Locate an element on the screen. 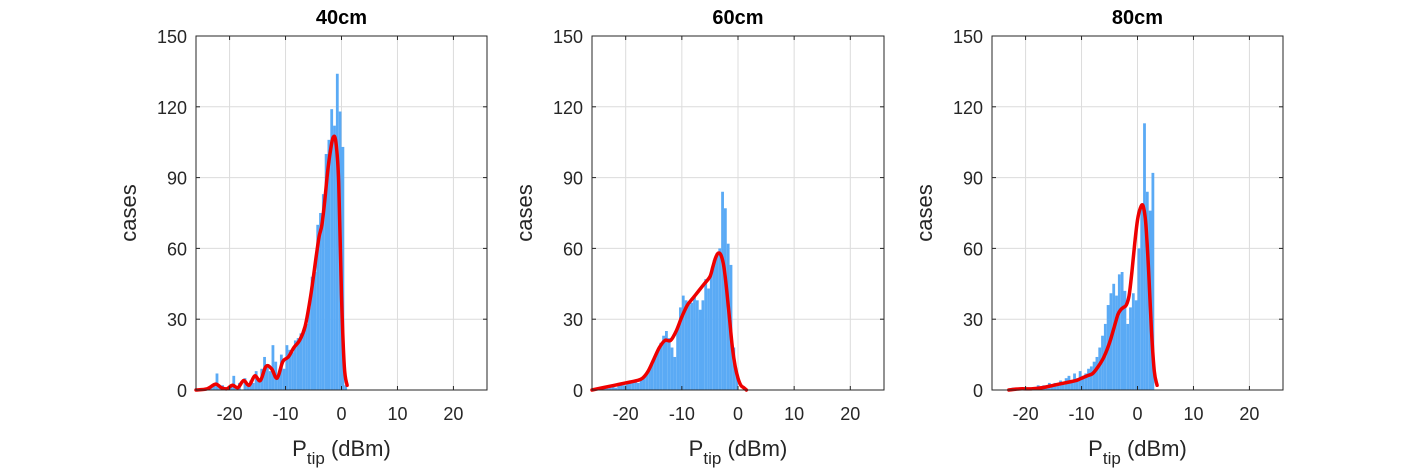  fit-curve is located at coordinates (669, 321).